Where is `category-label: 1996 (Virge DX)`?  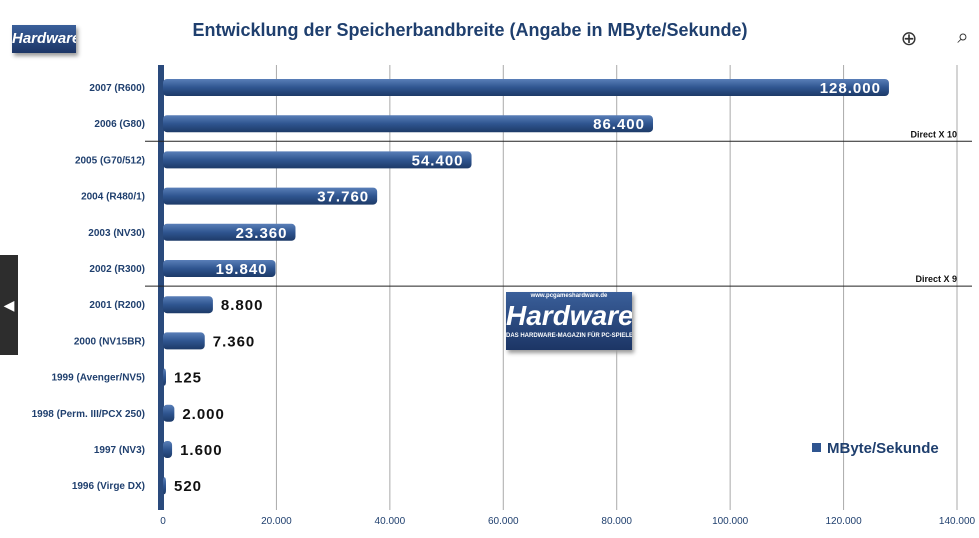
category-label: 1996 (Virge DX) is located at coordinates (108, 486).